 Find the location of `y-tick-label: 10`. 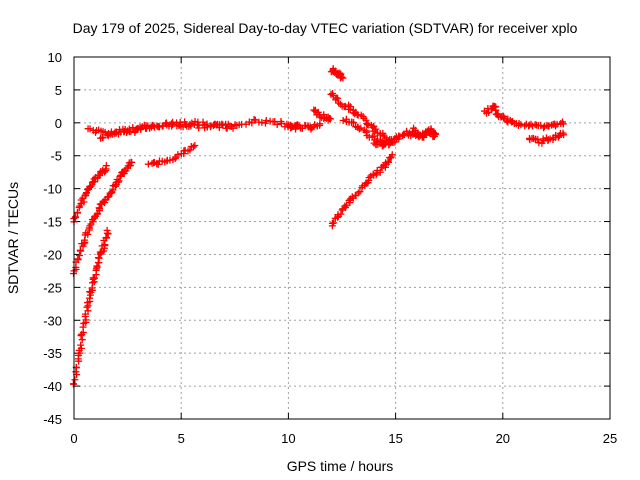

y-tick-label: 10 is located at coordinates (55, 57).